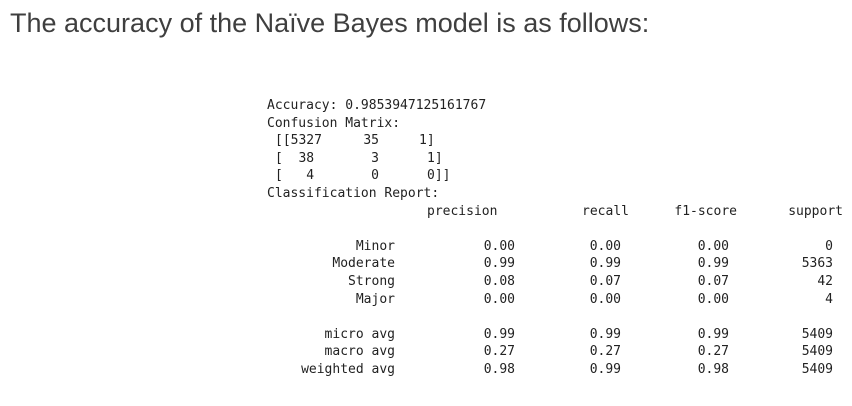 The width and height of the screenshot is (852, 406). I want to click on recall-value: 0.27, so click(605, 352).